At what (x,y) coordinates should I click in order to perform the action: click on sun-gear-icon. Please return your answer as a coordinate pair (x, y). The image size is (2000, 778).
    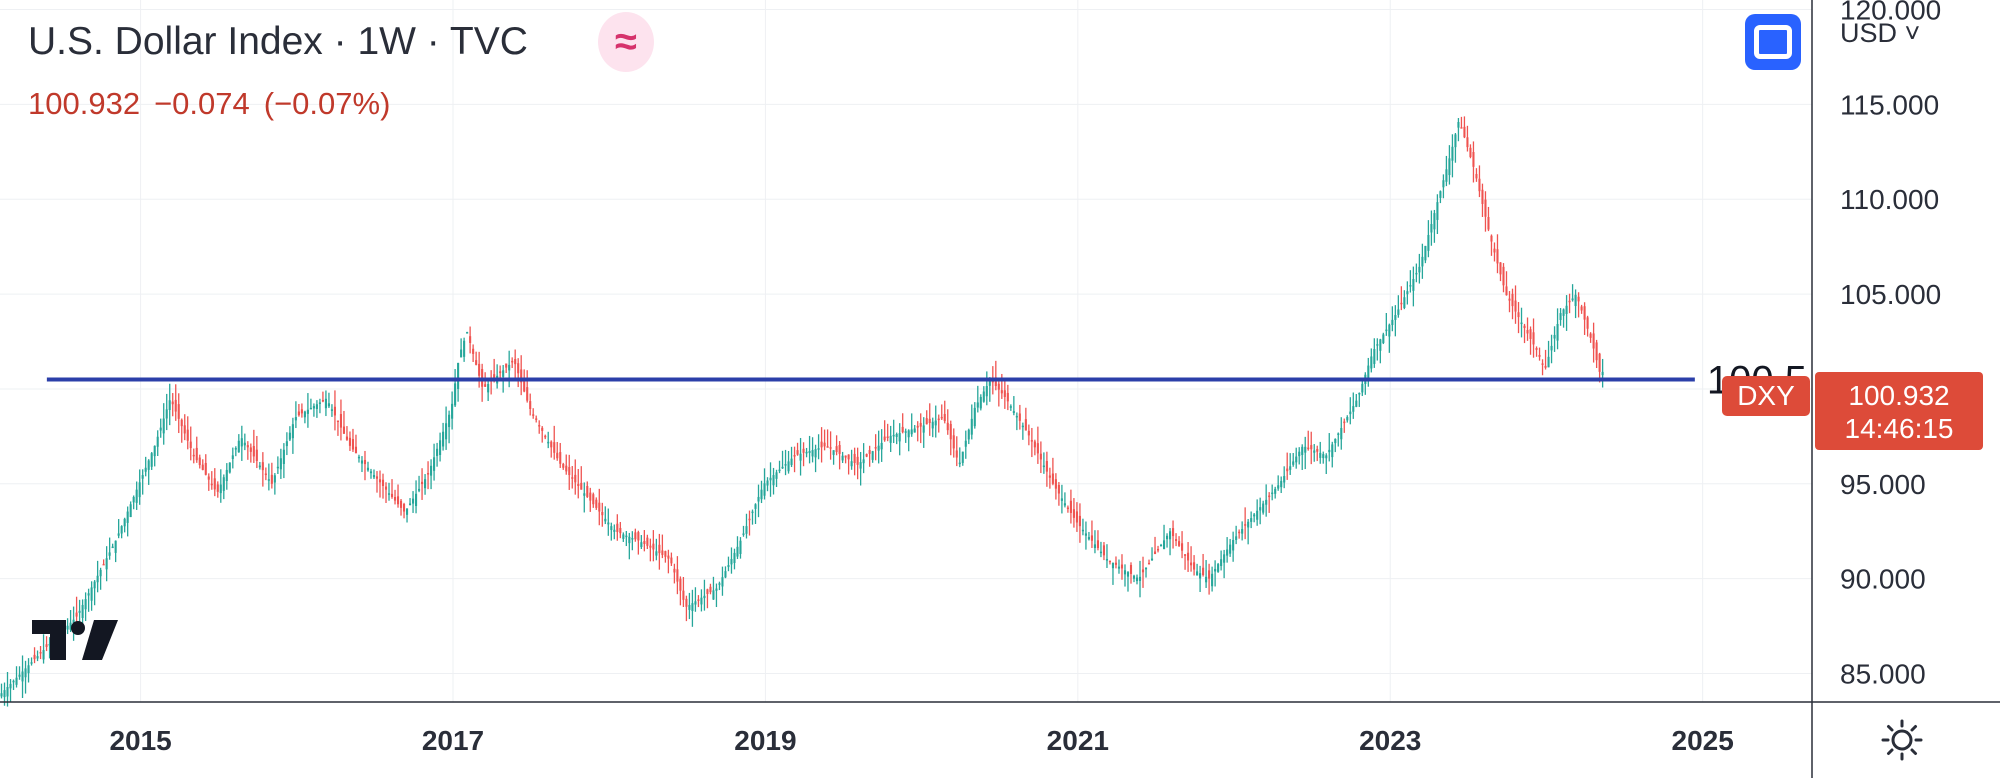
    Looking at the image, I should click on (1902, 740).